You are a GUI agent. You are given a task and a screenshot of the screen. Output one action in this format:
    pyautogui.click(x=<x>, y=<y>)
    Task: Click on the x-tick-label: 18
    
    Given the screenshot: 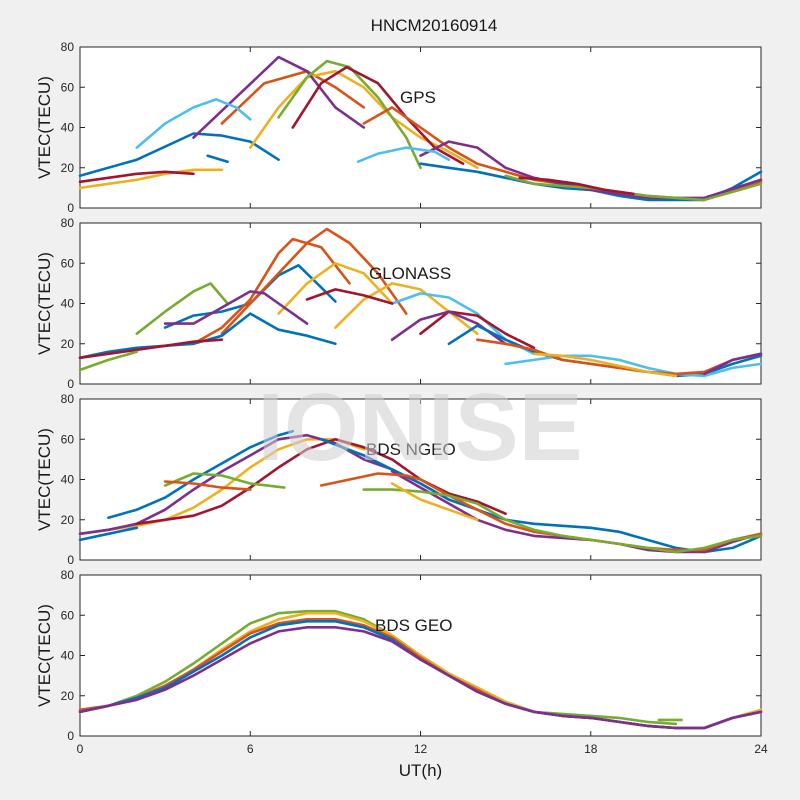 What is the action you would take?
    pyautogui.click(x=591, y=749)
    